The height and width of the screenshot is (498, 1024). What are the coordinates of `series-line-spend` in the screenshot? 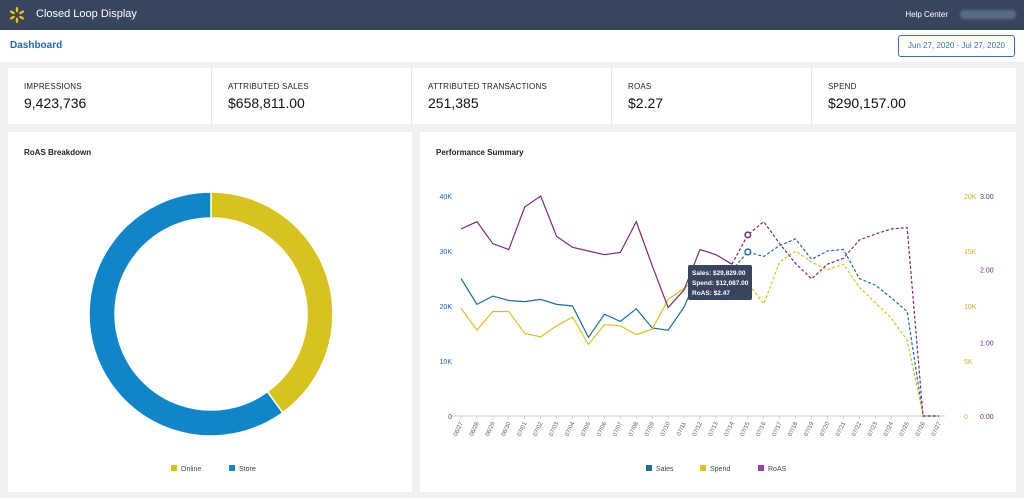 It's located at (596, 310).